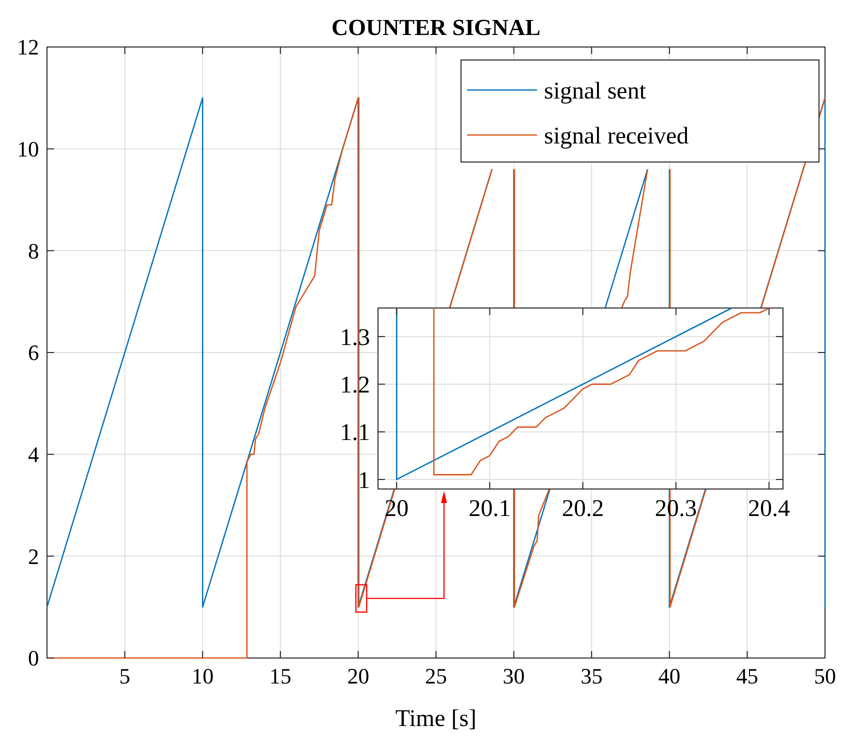 This screenshot has height=738, width=841. I want to click on x-tick-label: 25, so click(436, 676).